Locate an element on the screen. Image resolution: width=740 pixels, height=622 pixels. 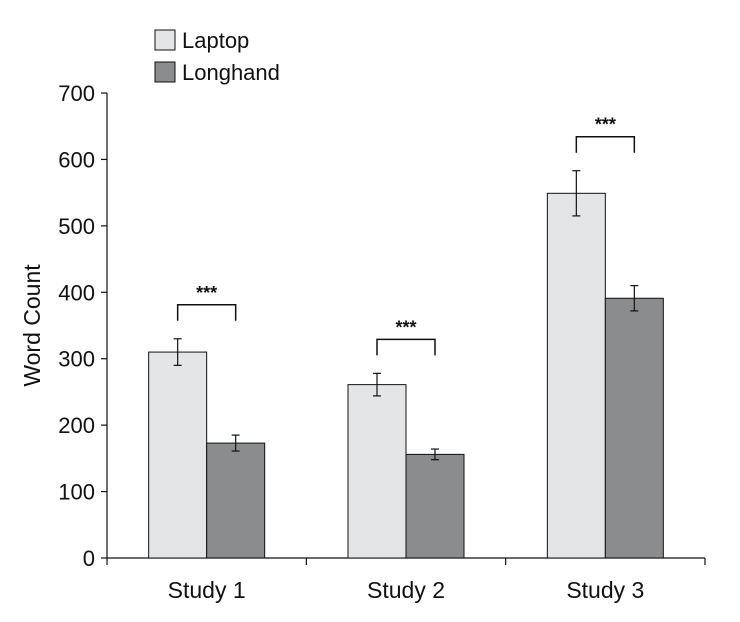
y-tick-label: 500 is located at coordinates (76, 226).